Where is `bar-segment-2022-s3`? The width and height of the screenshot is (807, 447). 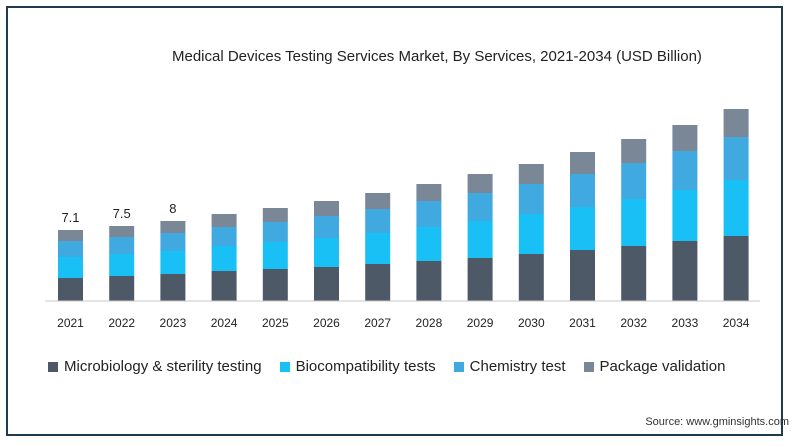 bar-segment-2022-s3 is located at coordinates (122, 231).